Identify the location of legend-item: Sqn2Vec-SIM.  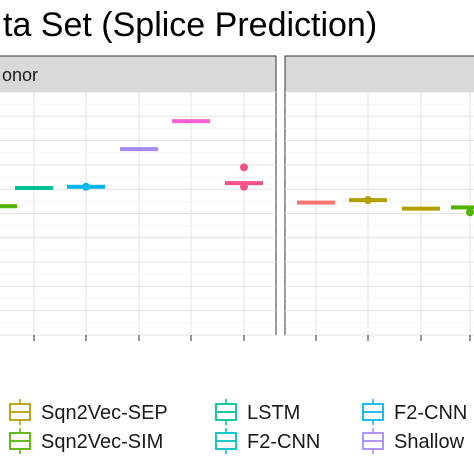
(86, 441).